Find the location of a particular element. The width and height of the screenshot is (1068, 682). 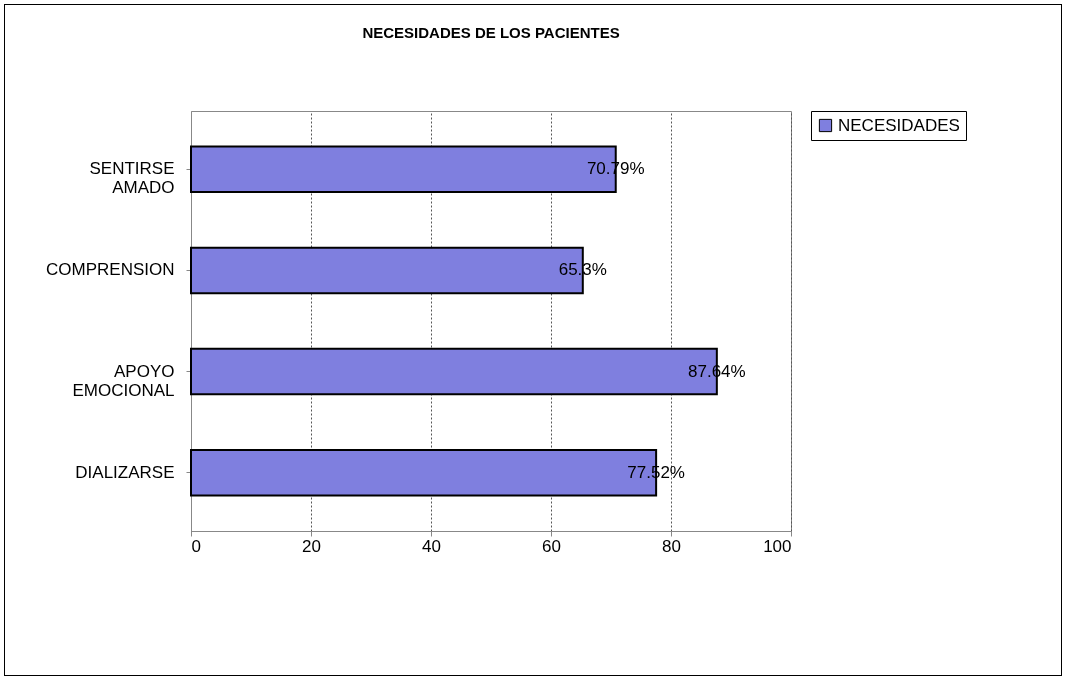

text: 87.64% is located at coordinates (717, 371).